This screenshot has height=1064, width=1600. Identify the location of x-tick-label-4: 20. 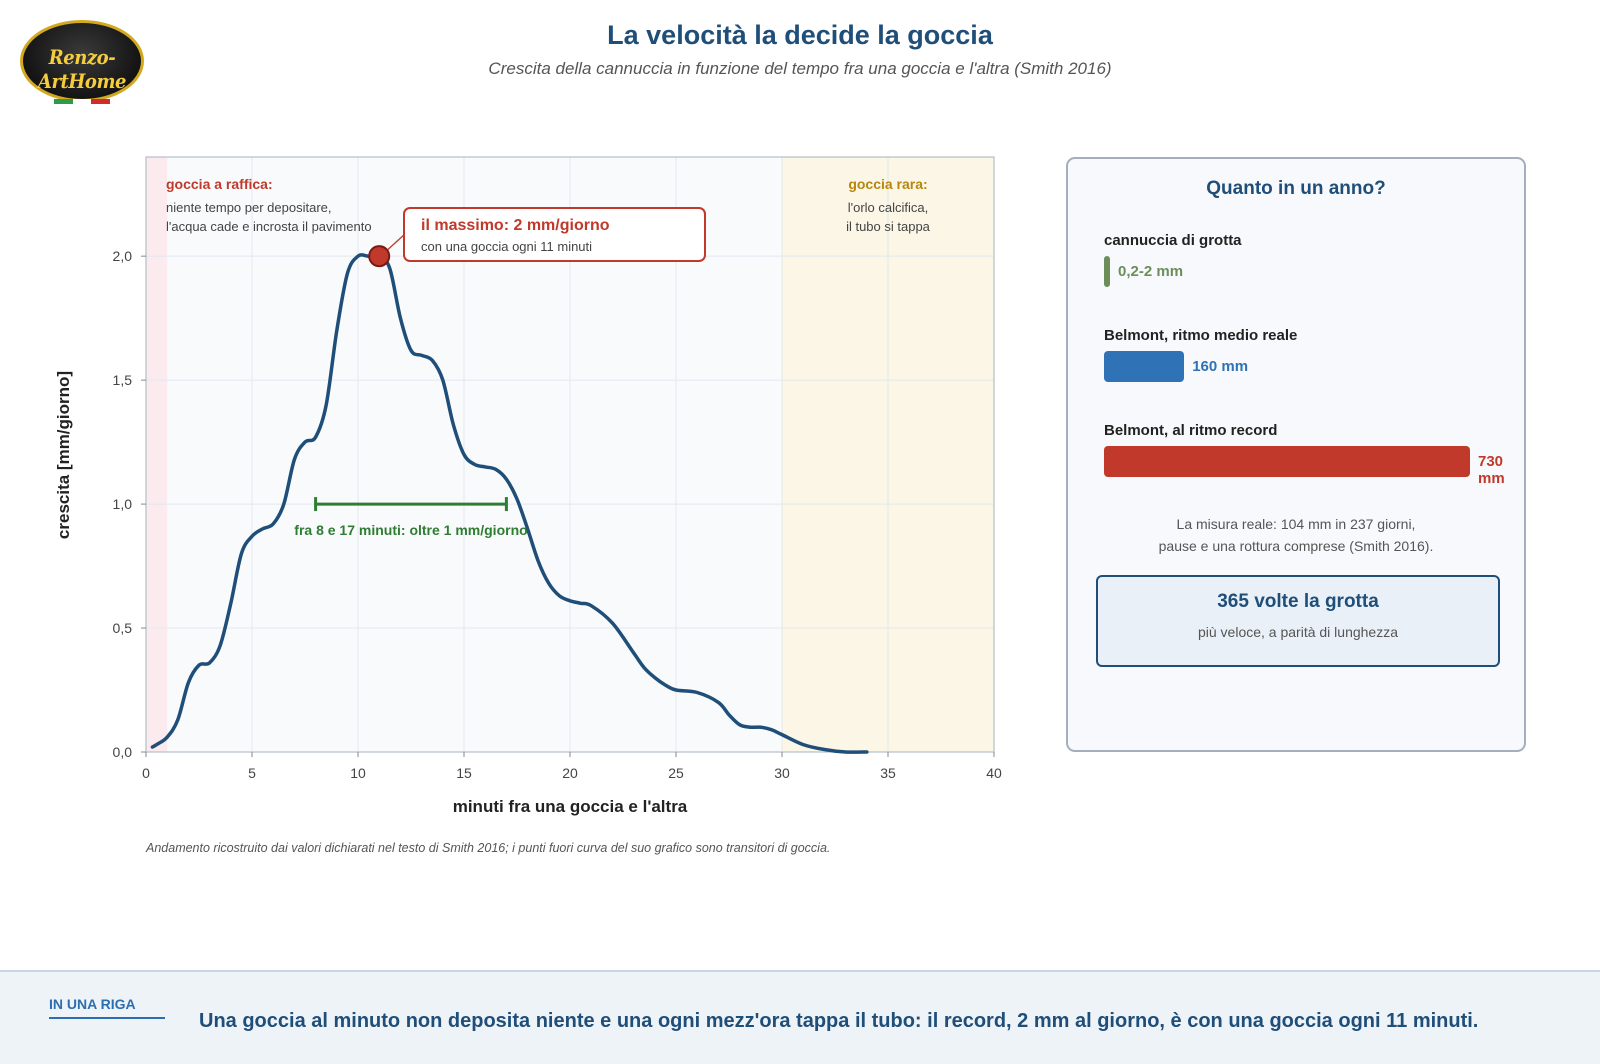
(570, 773).